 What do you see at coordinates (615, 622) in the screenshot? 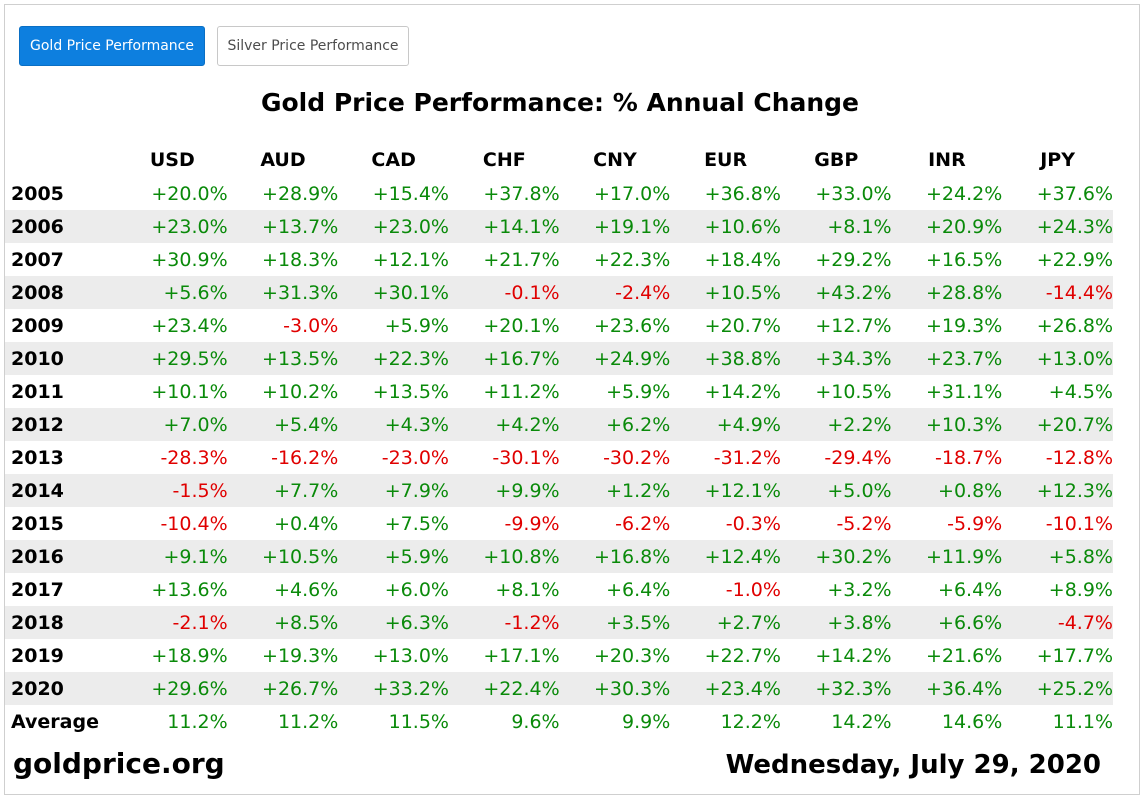
I see `cell-cny: +3.5%` at bounding box center [615, 622].